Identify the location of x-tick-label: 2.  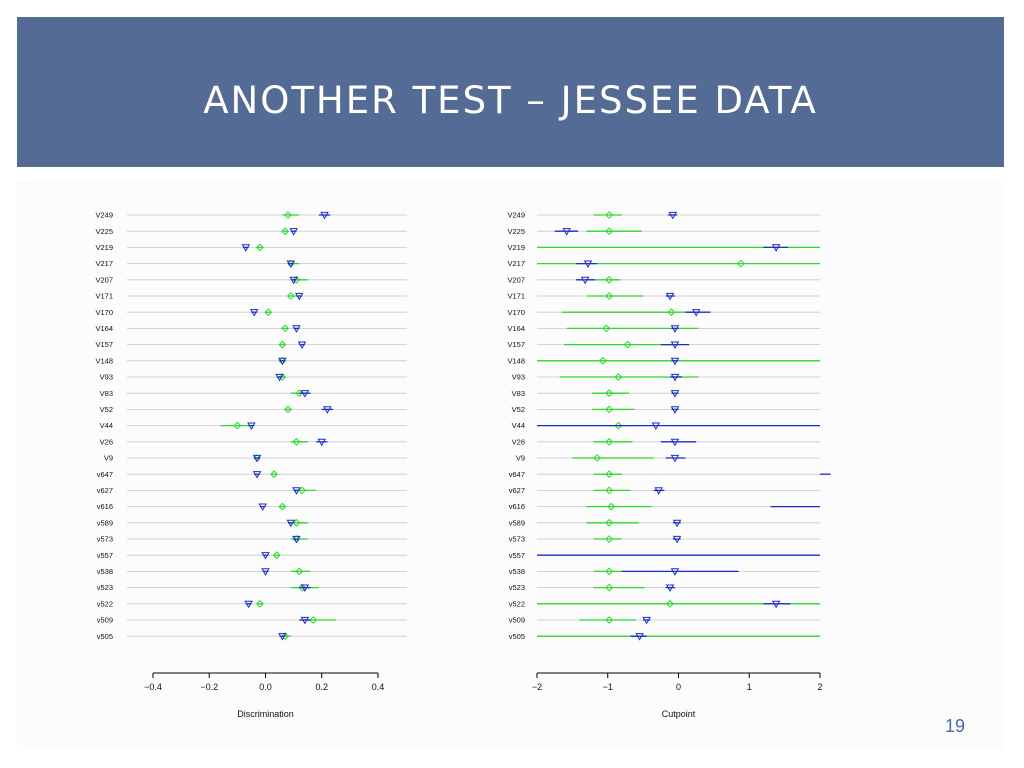
(819, 687).